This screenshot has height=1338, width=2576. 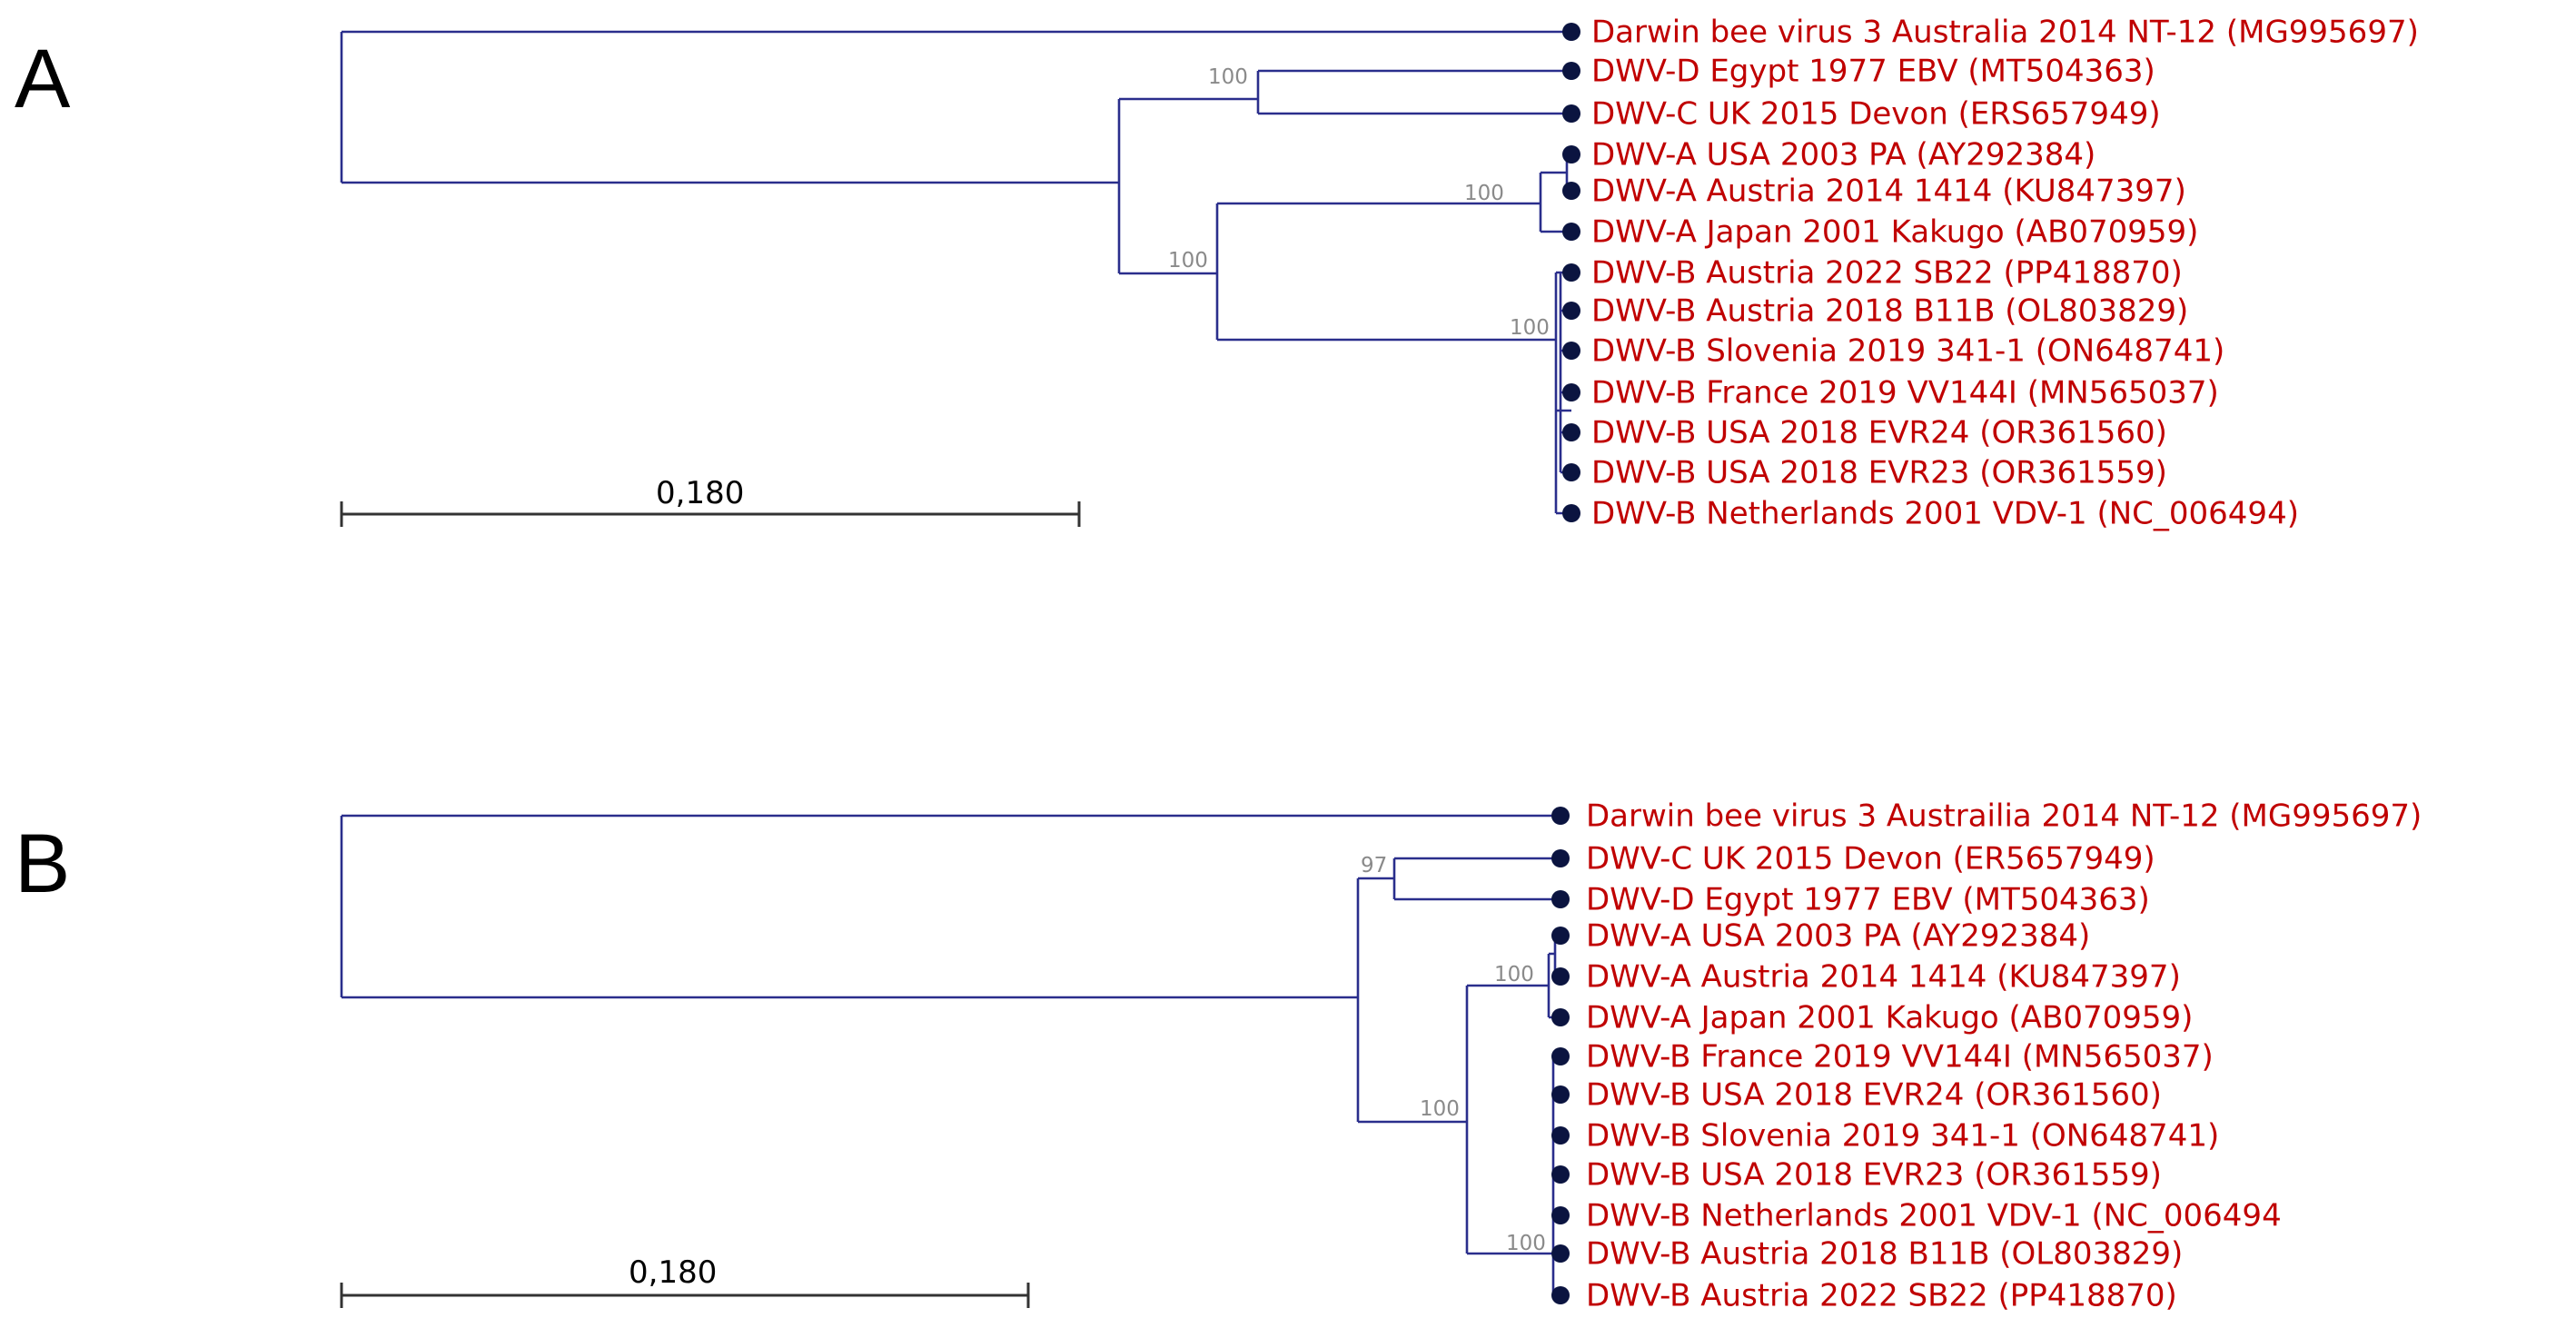 I want to click on panel-a-root-branch, so click(x=955, y=107).